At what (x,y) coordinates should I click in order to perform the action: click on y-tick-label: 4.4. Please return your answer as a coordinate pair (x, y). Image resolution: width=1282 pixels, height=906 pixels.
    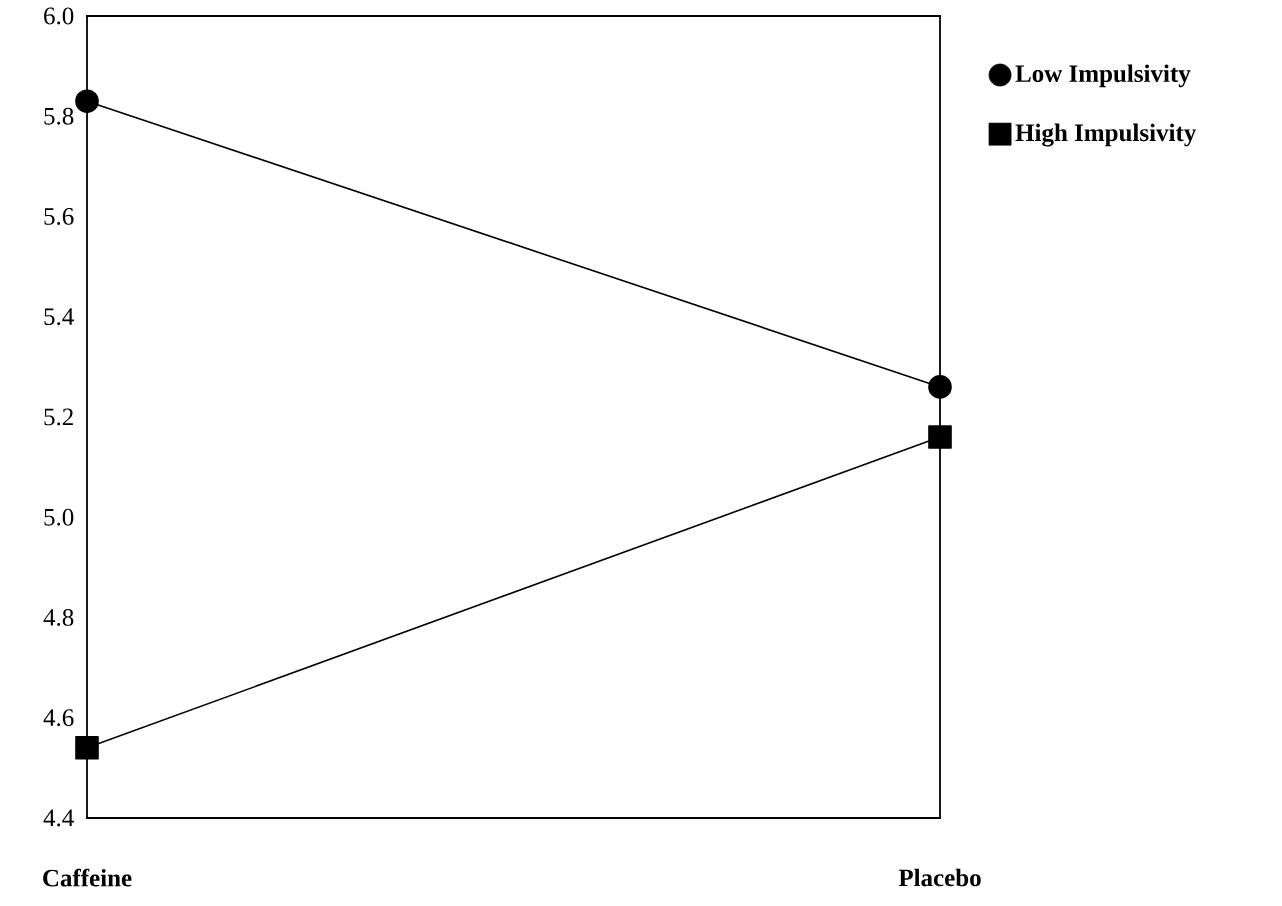
    Looking at the image, I should click on (58, 818).